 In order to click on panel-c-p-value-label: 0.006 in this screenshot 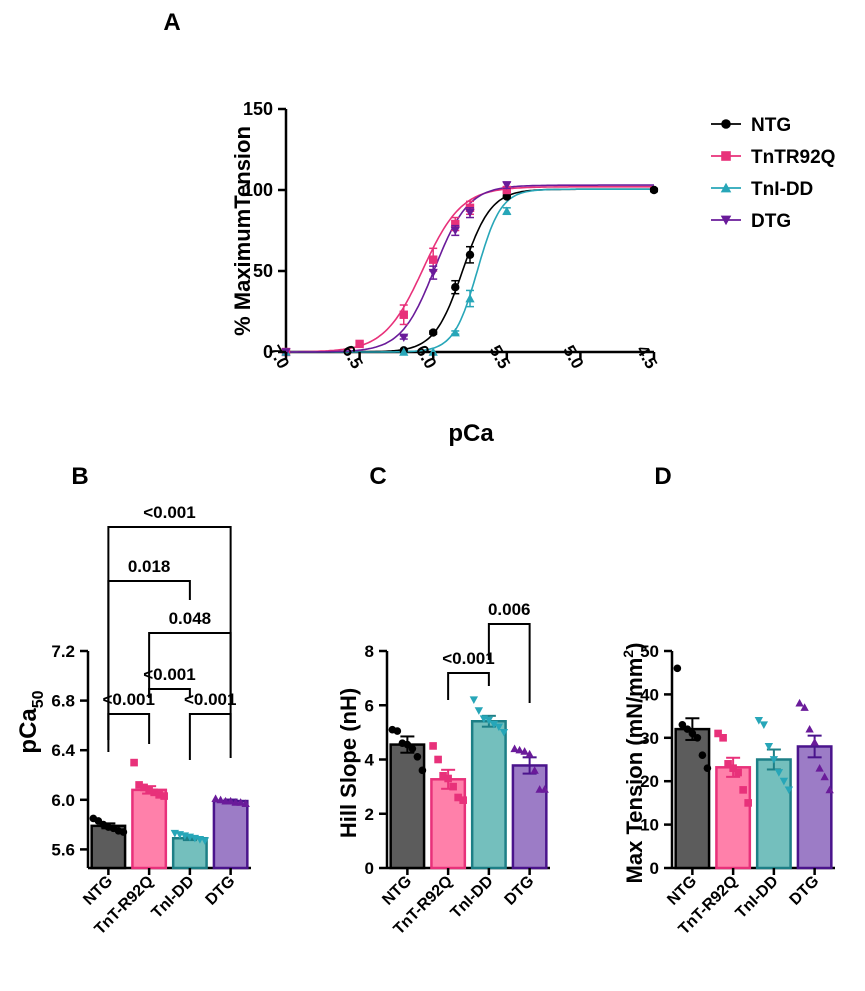, I will do `click(509, 609)`.